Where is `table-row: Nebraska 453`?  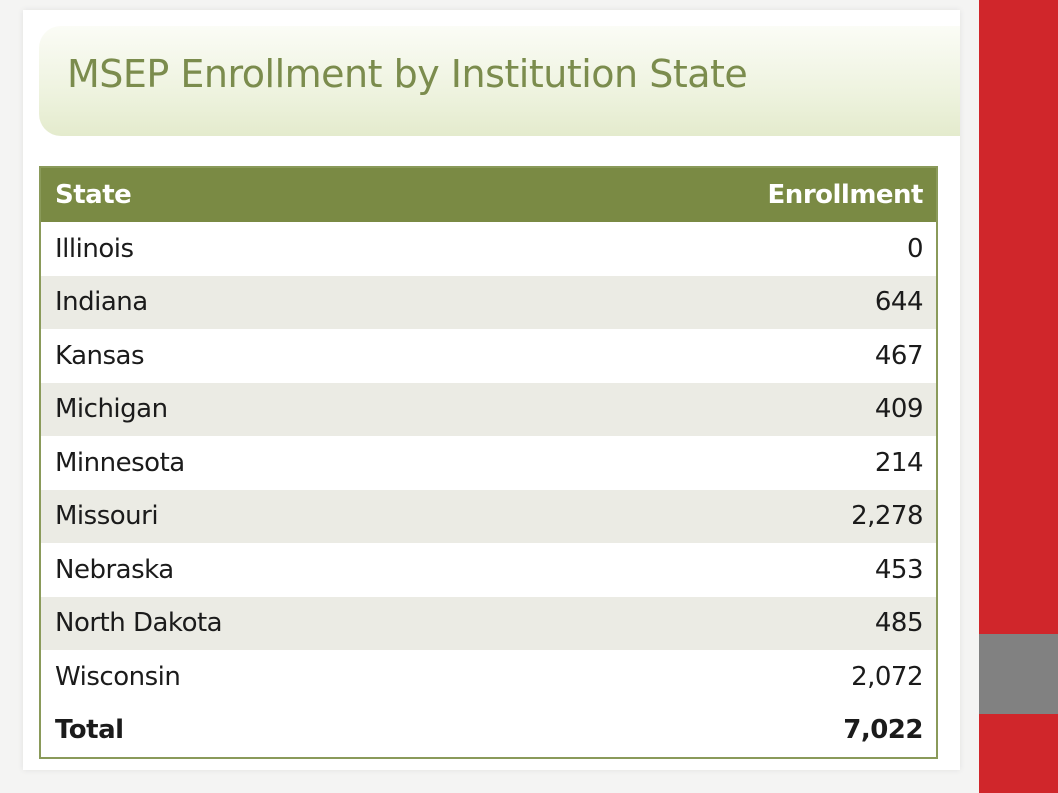 table-row: Nebraska 453 is located at coordinates (488, 570).